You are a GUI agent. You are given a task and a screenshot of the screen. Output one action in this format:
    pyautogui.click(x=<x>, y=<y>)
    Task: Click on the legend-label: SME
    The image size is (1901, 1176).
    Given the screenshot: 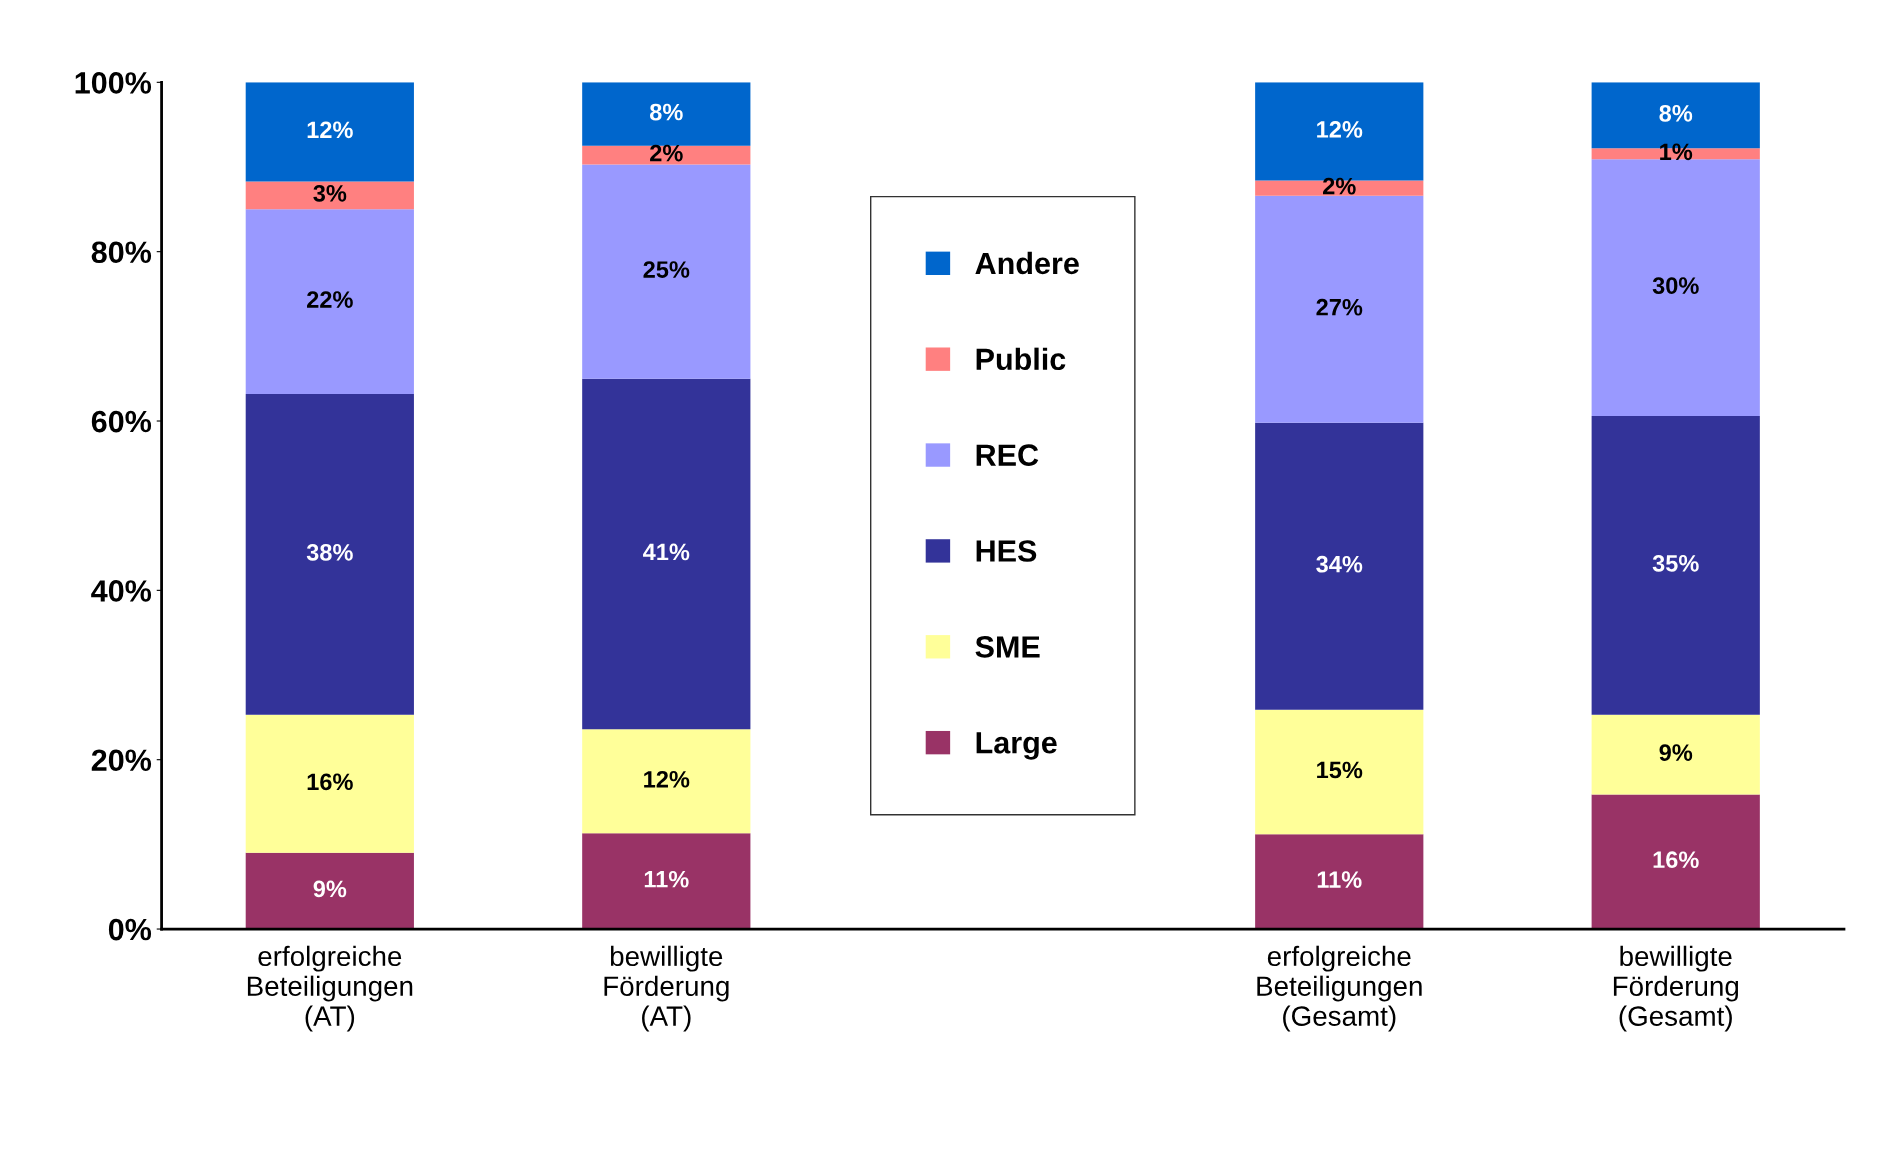 What is the action you would take?
    pyautogui.click(x=1007, y=647)
    